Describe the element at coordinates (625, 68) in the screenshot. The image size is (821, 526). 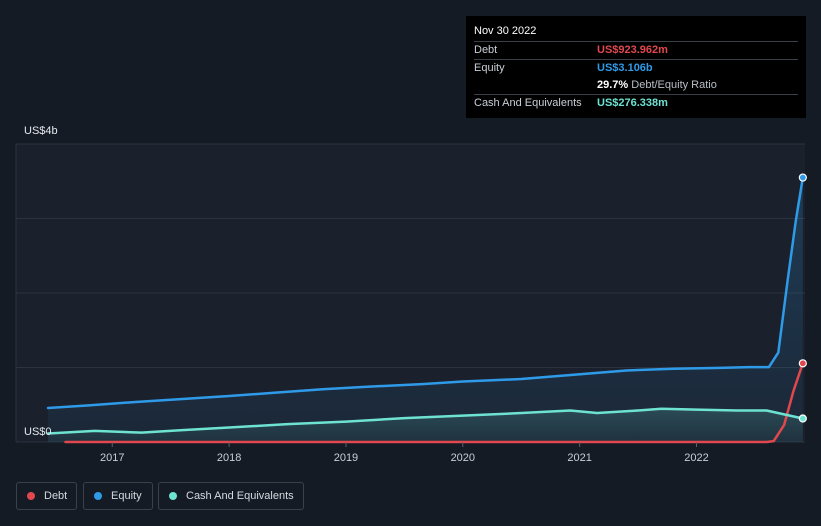
I see `tooltip-value: US$3.106b` at that location.